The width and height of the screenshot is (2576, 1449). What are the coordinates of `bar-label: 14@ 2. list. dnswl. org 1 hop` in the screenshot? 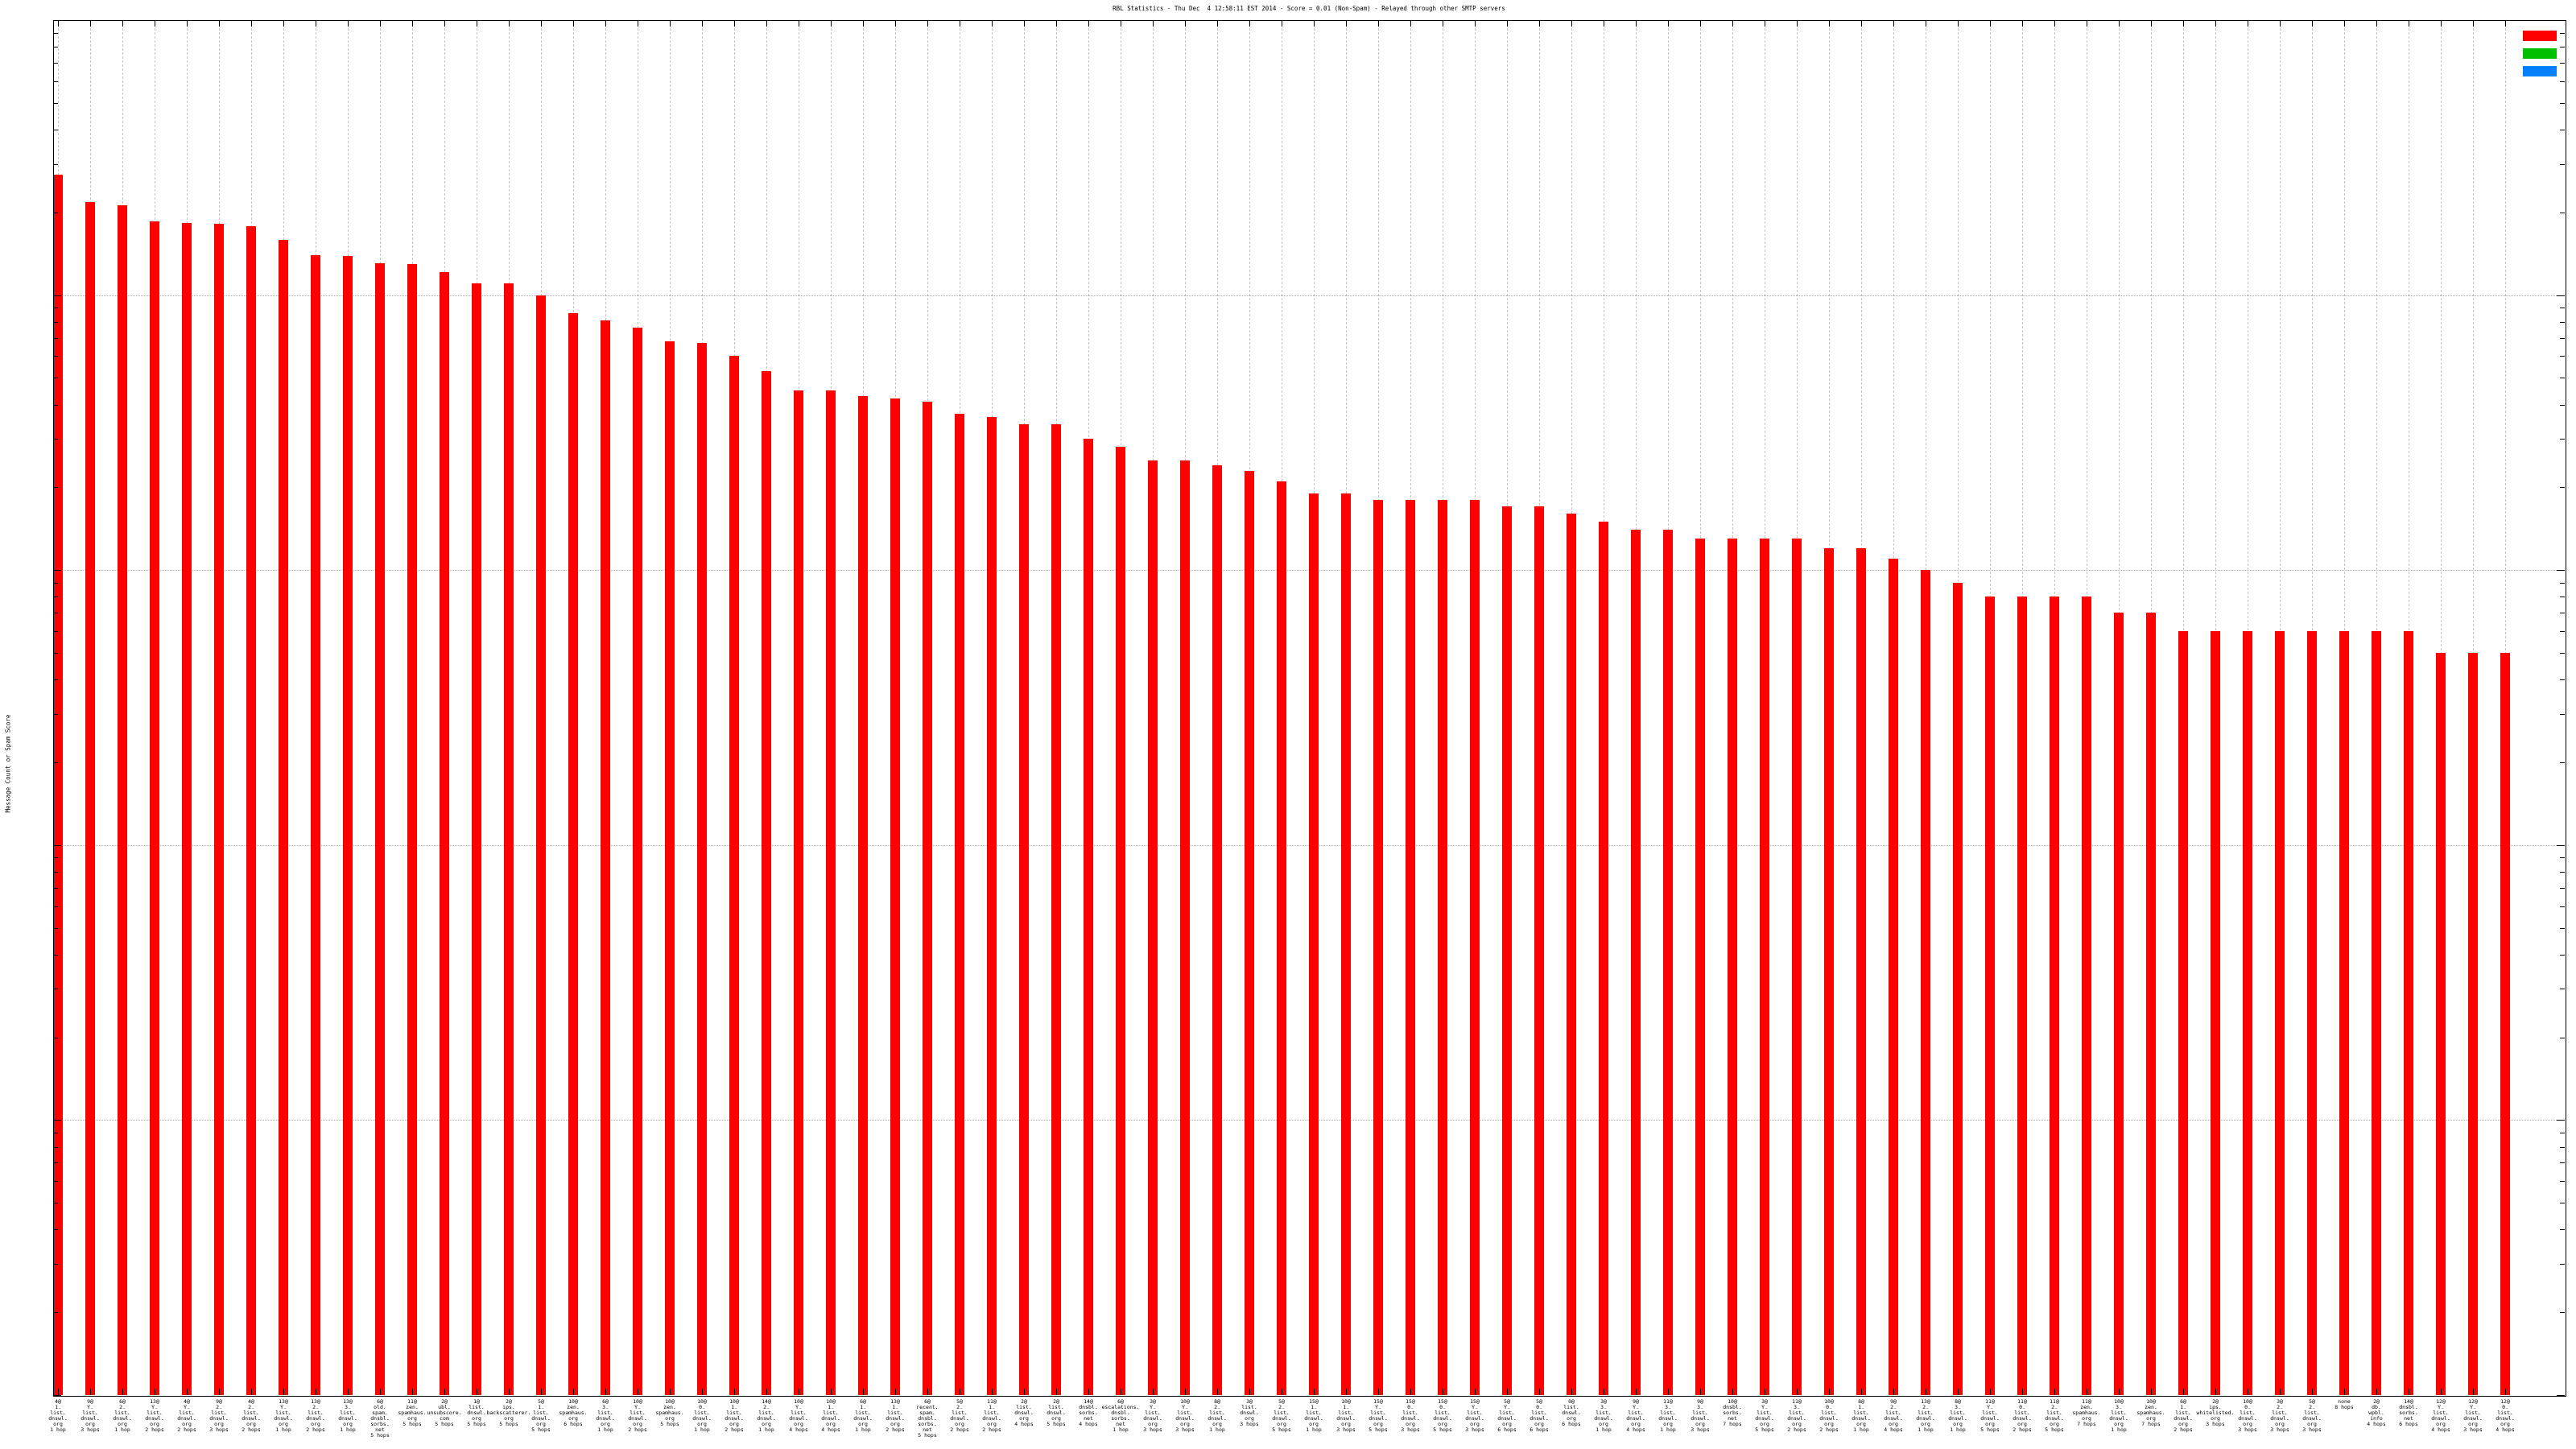 It's located at (766, 1415).